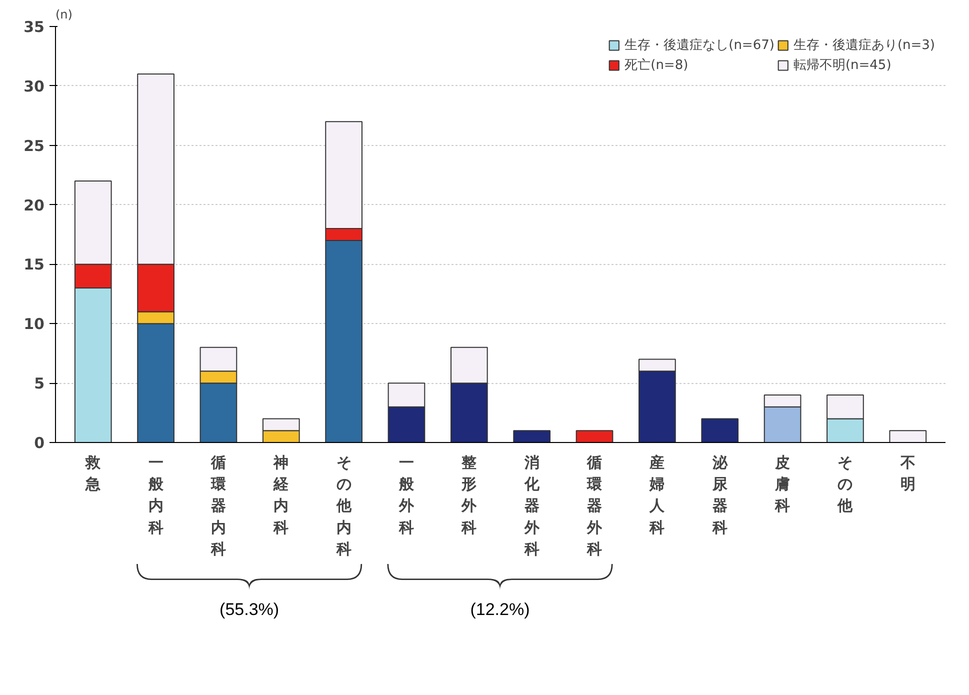  Describe the element at coordinates (34, 145) in the screenshot. I see `y-tick-label: 25` at that location.